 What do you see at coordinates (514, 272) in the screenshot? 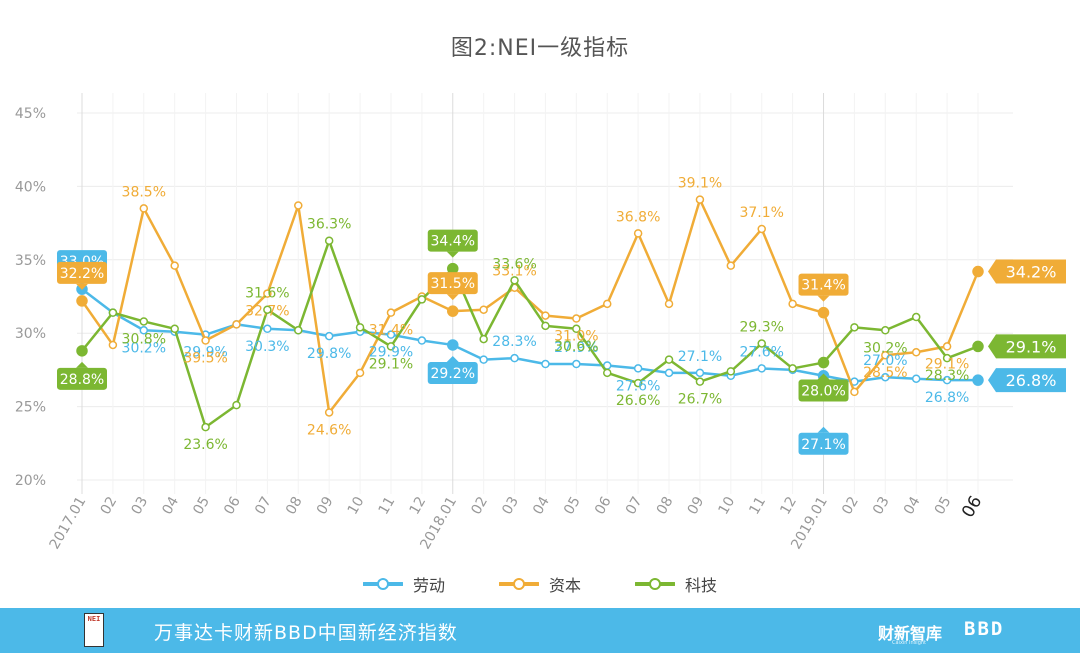
I see `data-label: 33.1%` at bounding box center [514, 272].